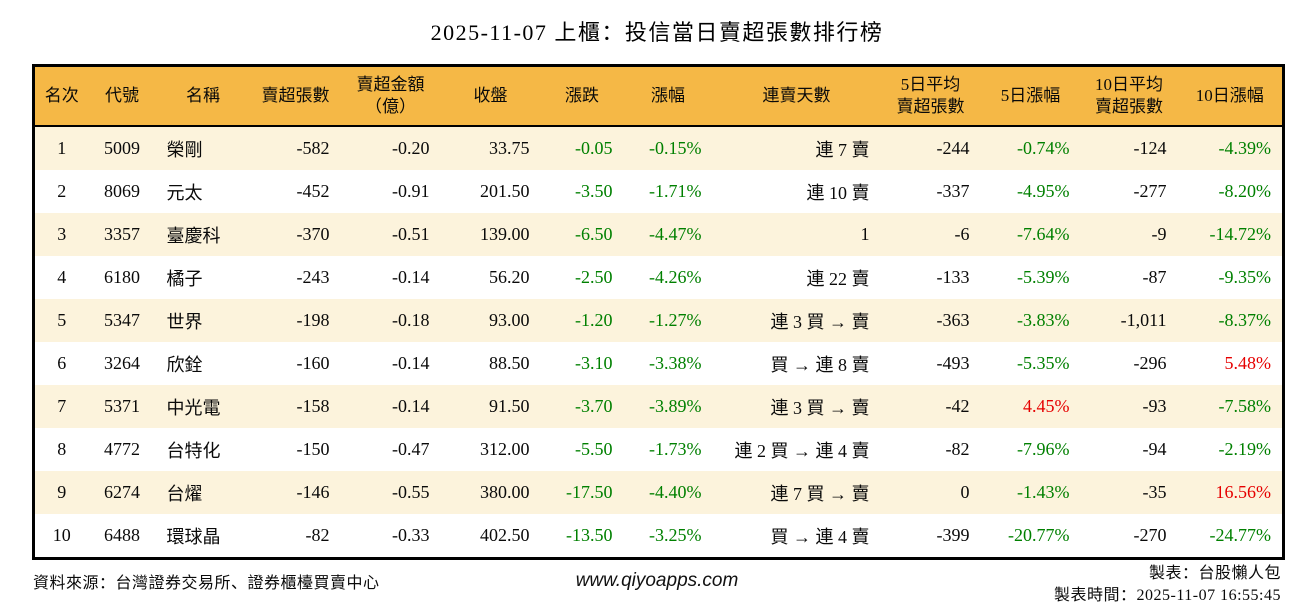  What do you see at coordinates (490, 96) in the screenshot?
I see `column-header-close: 收盤` at bounding box center [490, 96].